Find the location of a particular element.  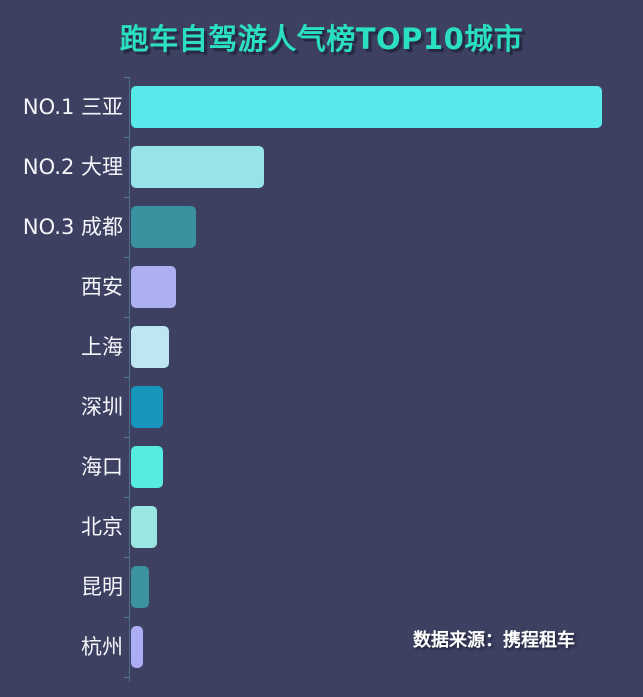

bar-row: NO.1 三亚 is located at coordinates (321, 107).